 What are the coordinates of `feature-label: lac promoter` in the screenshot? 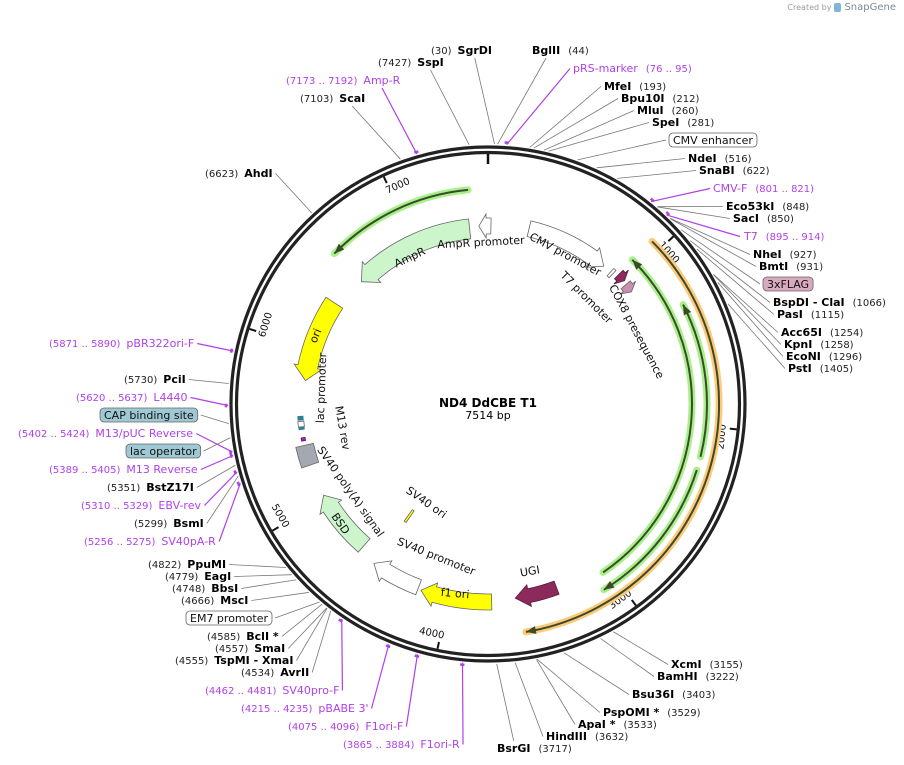 It's located at (321, 387).